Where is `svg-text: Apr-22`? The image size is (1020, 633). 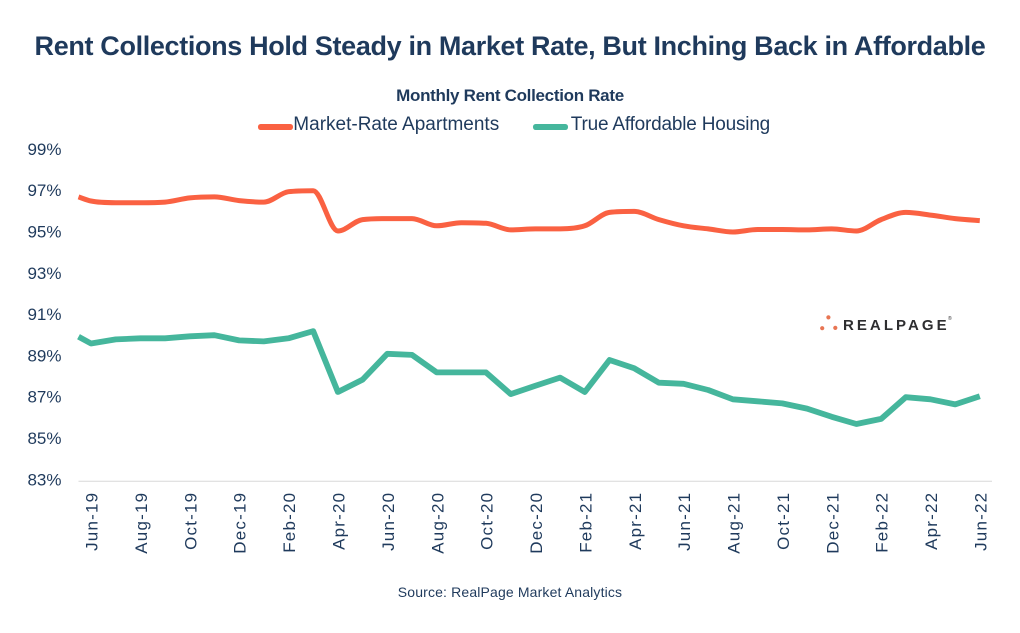 svg-text: Apr-22 is located at coordinates (931, 521).